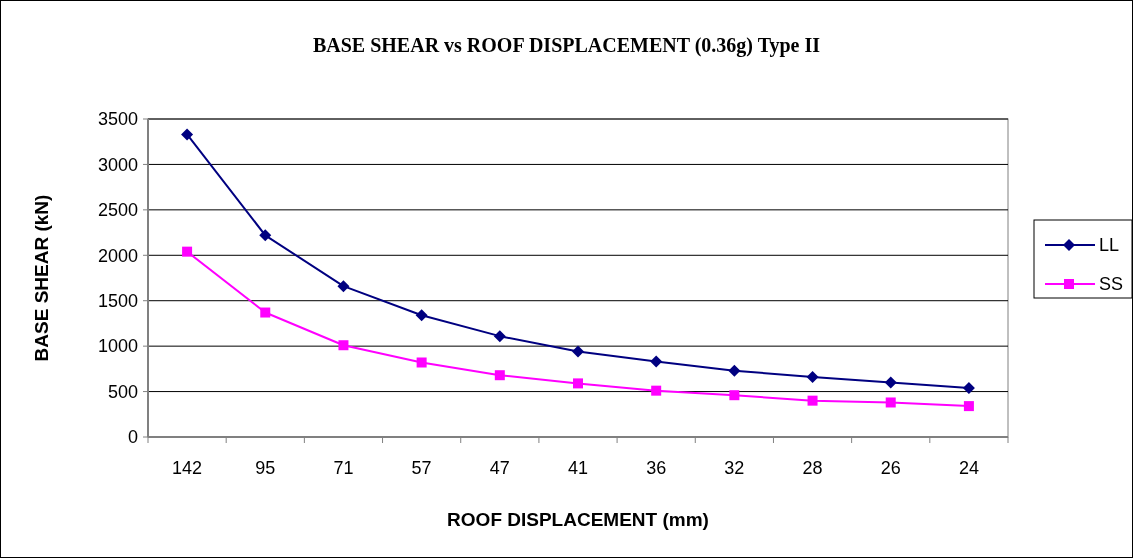 The image size is (1133, 558). What do you see at coordinates (578, 519) in the screenshot?
I see `x-axis-title: ROOF DISPLACEMENT (mm)` at bounding box center [578, 519].